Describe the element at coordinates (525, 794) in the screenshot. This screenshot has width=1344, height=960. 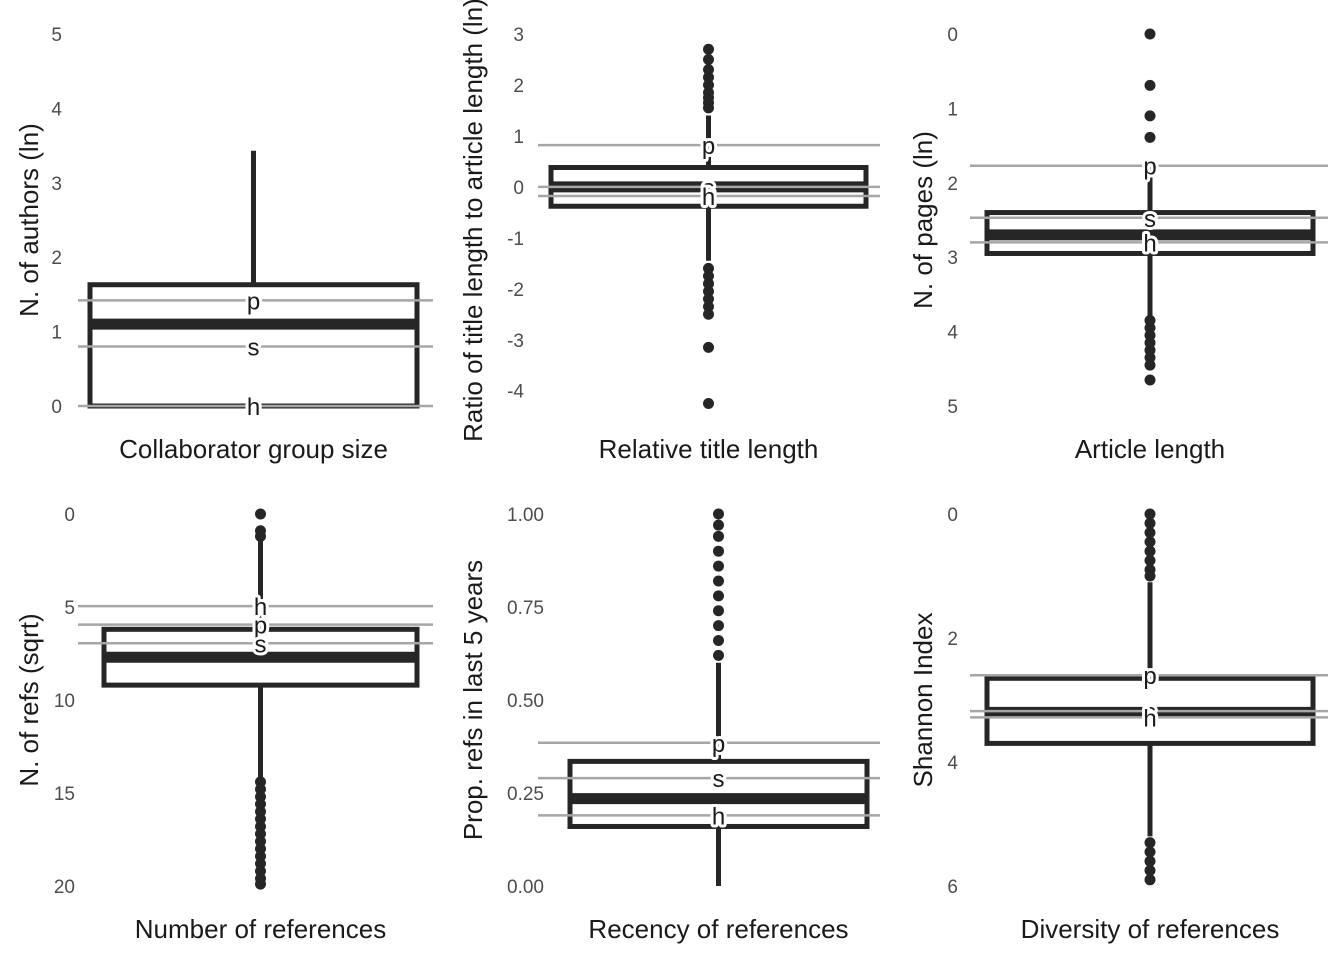
I see `y-tick-label: 0.25` at that location.